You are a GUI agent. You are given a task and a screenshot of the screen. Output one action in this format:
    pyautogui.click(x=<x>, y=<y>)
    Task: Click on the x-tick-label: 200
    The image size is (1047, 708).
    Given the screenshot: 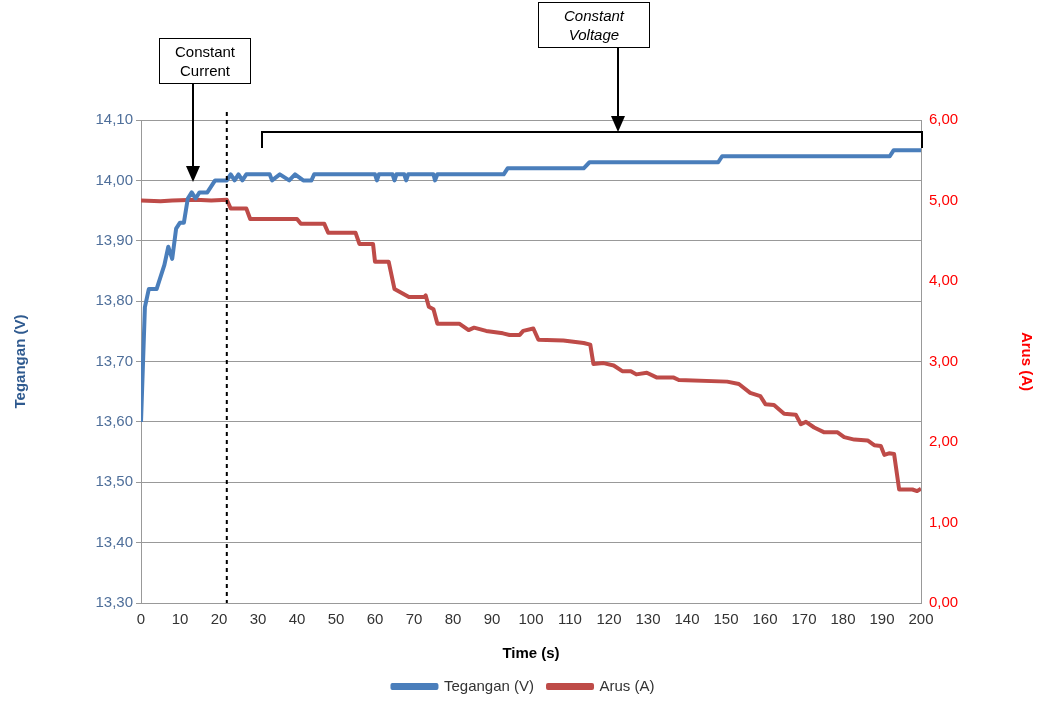 What is the action you would take?
    pyautogui.click(x=921, y=619)
    